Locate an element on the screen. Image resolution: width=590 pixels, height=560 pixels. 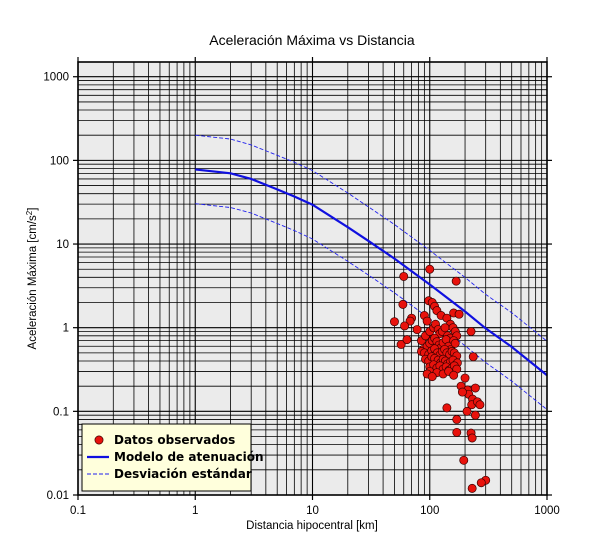
x-tick-label: 1 is located at coordinates (195, 511).